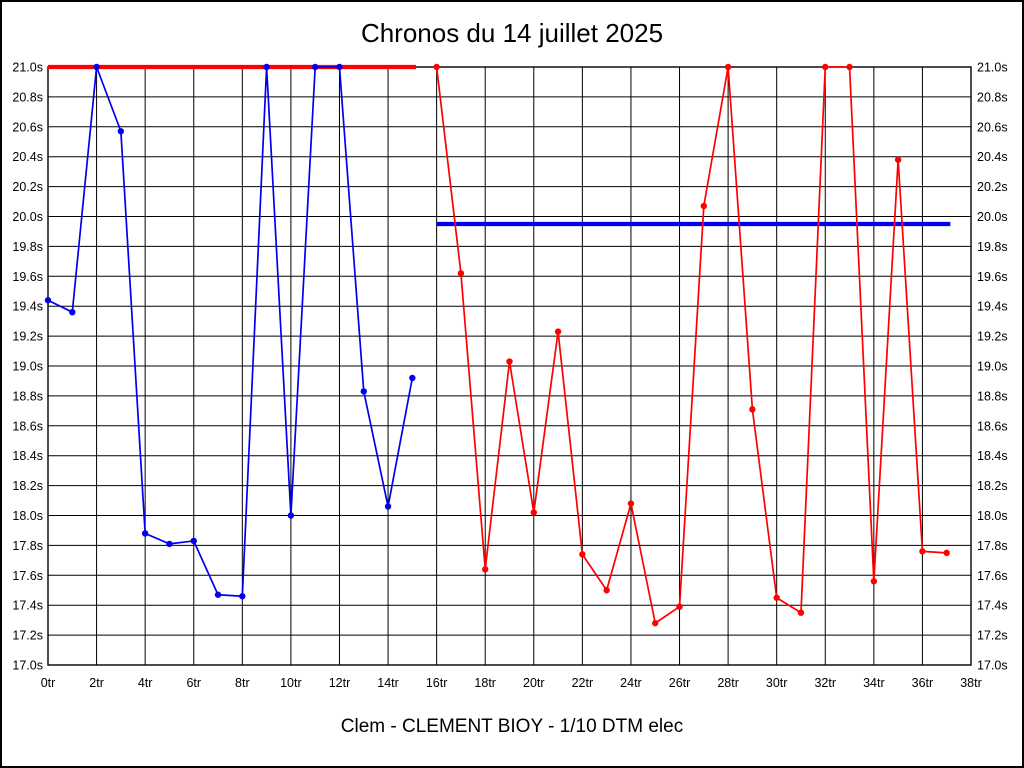  Describe the element at coordinates (992, 217) in the screenshot. I see `y-tick-label-right: 20.0s` at that location.